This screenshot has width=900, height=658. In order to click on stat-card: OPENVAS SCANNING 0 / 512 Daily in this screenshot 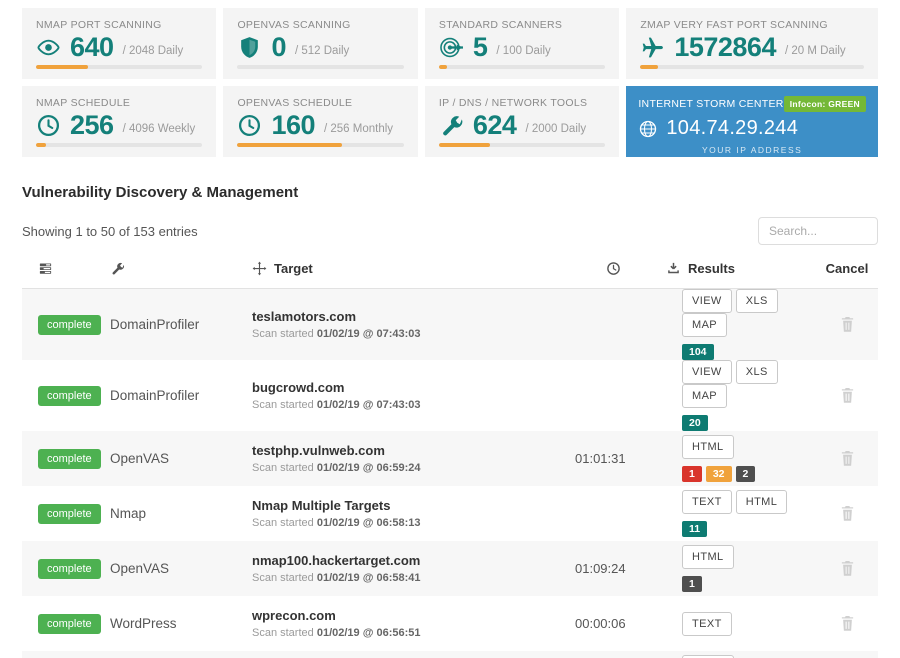, I will do `click(320, 43)`.